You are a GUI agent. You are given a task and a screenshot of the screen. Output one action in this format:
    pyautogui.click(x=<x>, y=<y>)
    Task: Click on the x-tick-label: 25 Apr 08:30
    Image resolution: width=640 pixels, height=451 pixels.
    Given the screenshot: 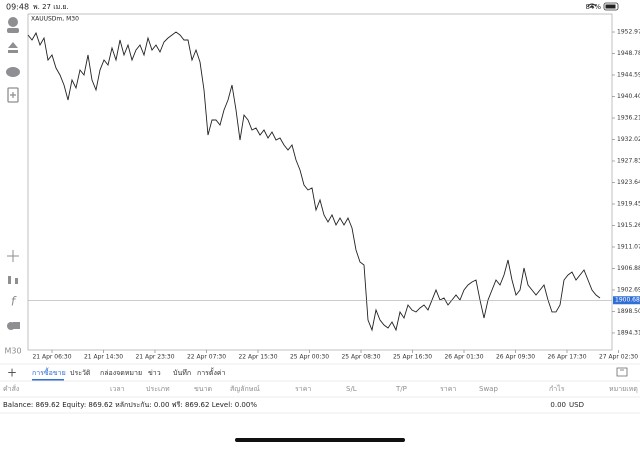 What is the action you would take?
    pyautogui.click(x=360, y=357)
    